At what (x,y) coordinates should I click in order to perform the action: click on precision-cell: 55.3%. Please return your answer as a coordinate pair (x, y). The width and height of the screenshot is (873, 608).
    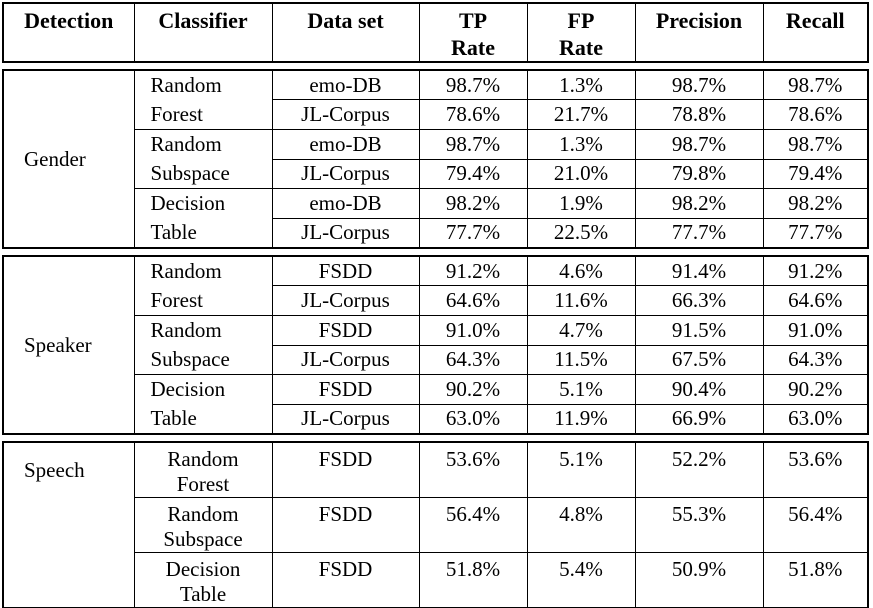
    Looking at the image, I should click on (699, 525).